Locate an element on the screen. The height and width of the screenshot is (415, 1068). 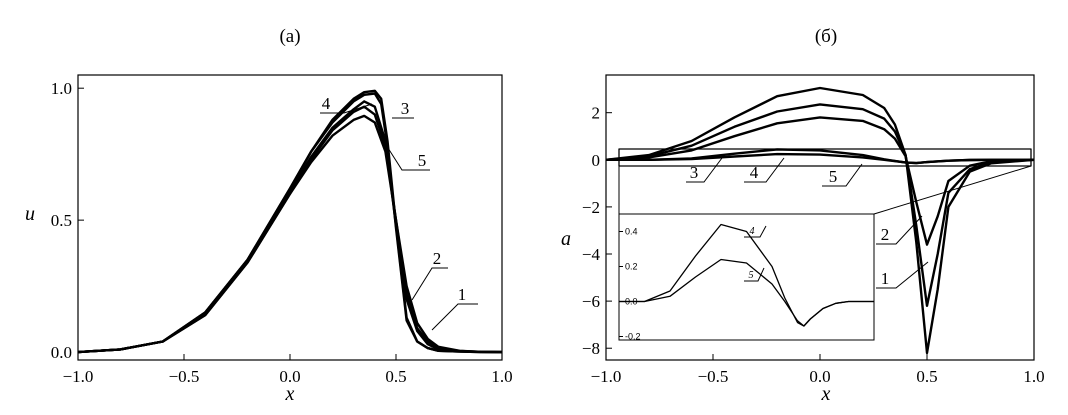
curve-label-b-3: 3 is located at coordinates (694, 172).